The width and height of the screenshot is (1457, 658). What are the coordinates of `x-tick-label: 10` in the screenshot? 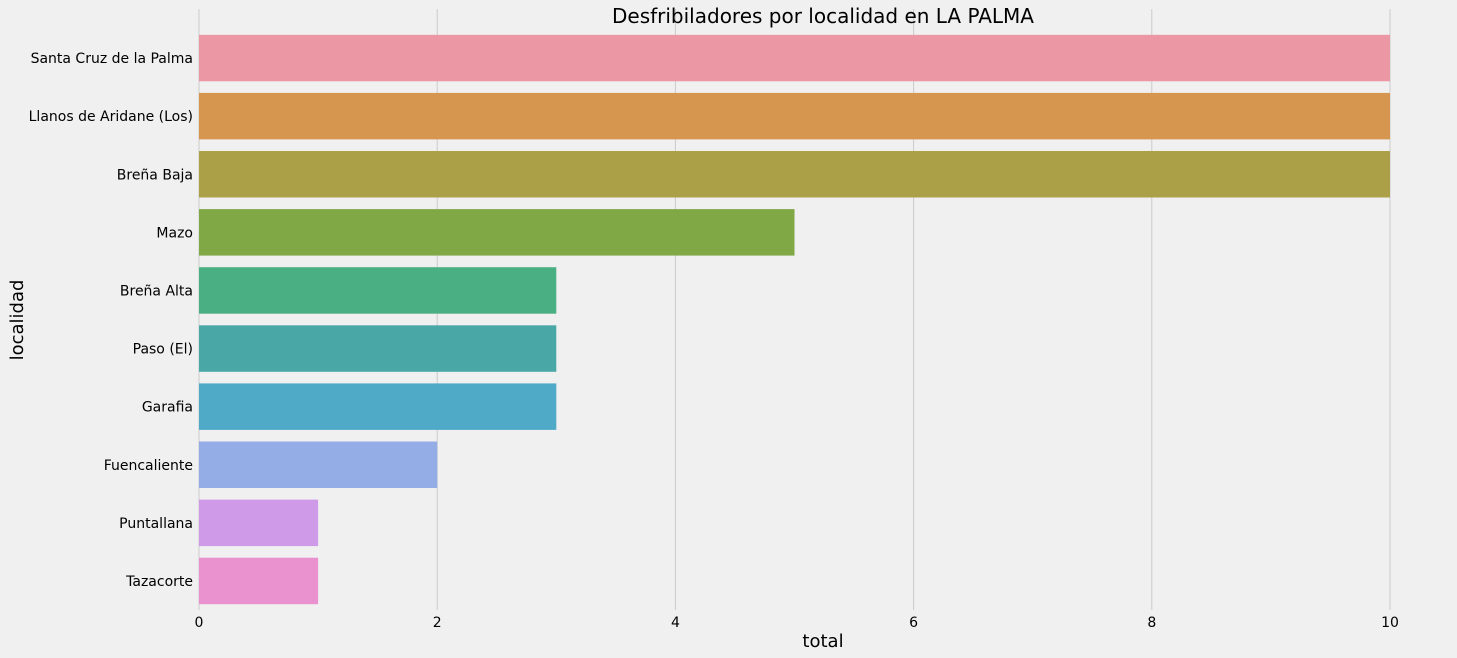 It's located at (1390, 623).